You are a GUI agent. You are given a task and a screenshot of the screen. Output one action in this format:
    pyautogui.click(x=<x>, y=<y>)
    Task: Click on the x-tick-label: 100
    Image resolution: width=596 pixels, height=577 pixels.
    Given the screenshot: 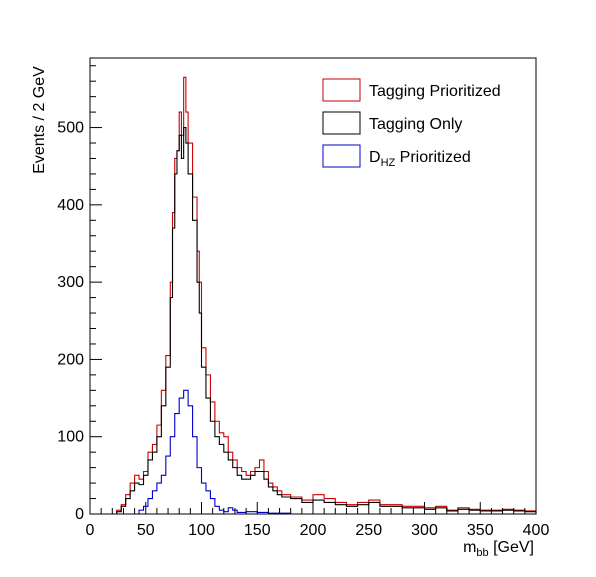 What is the action you would take?
    pyautogui.click(x=201, y=530)
    